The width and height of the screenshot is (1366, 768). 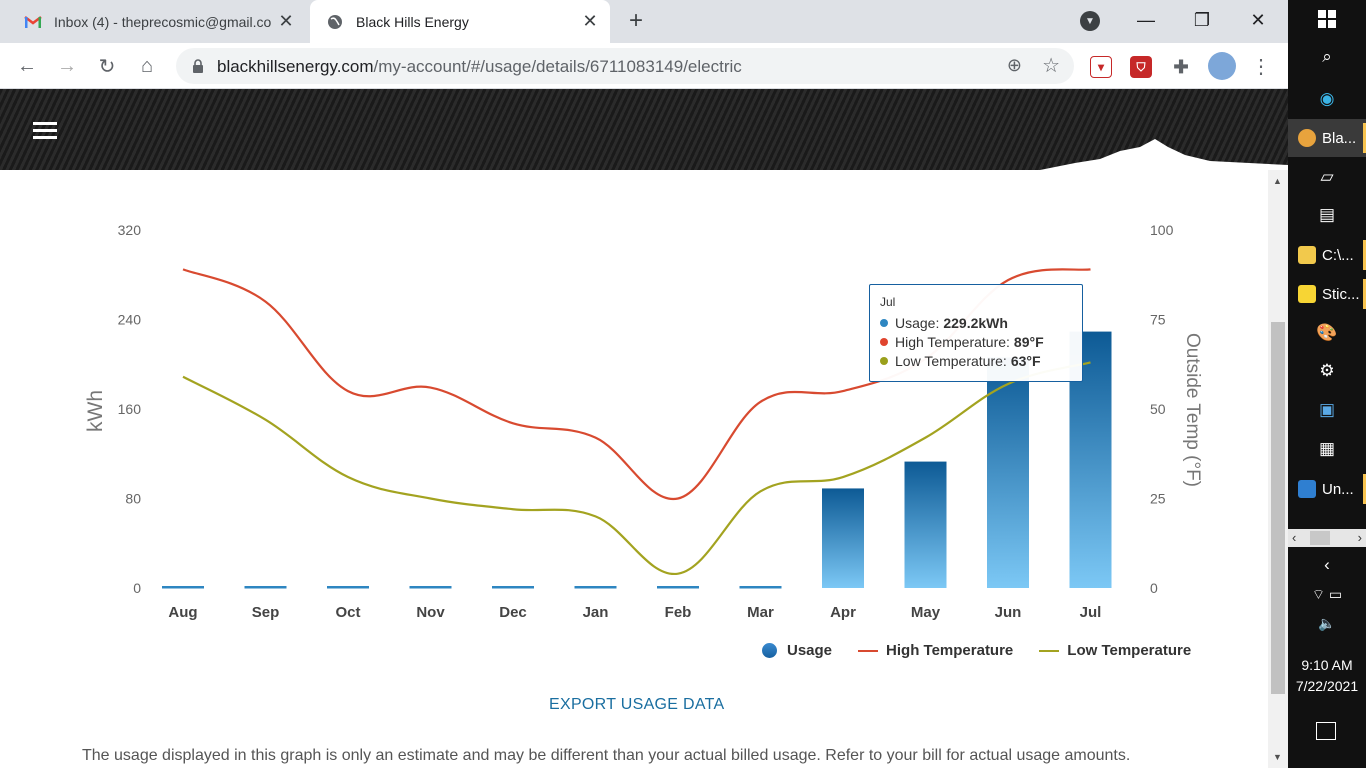 What do you see at coordinates (810, 650) in the screenshot?
I see `legend-usage-label: Usage` at bounding box center [810, 650].